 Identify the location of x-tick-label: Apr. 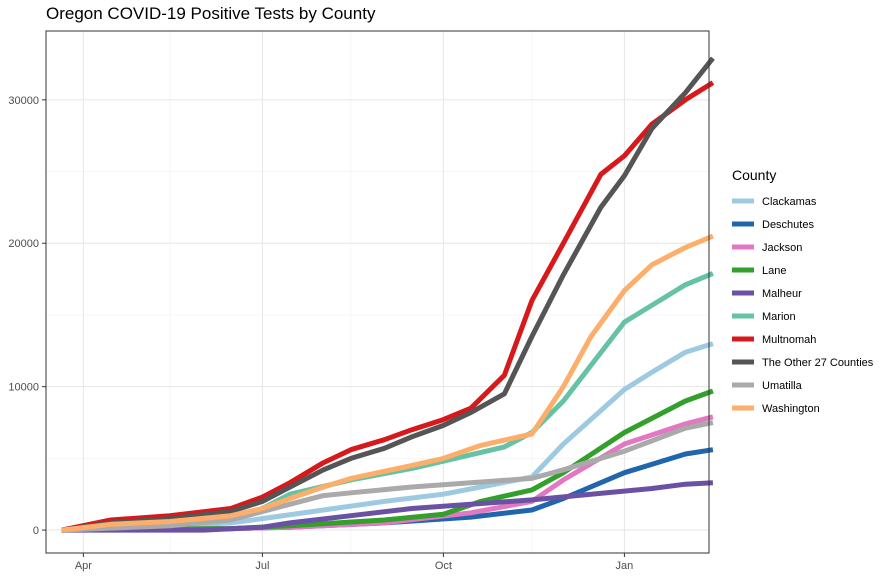
(83, 566).